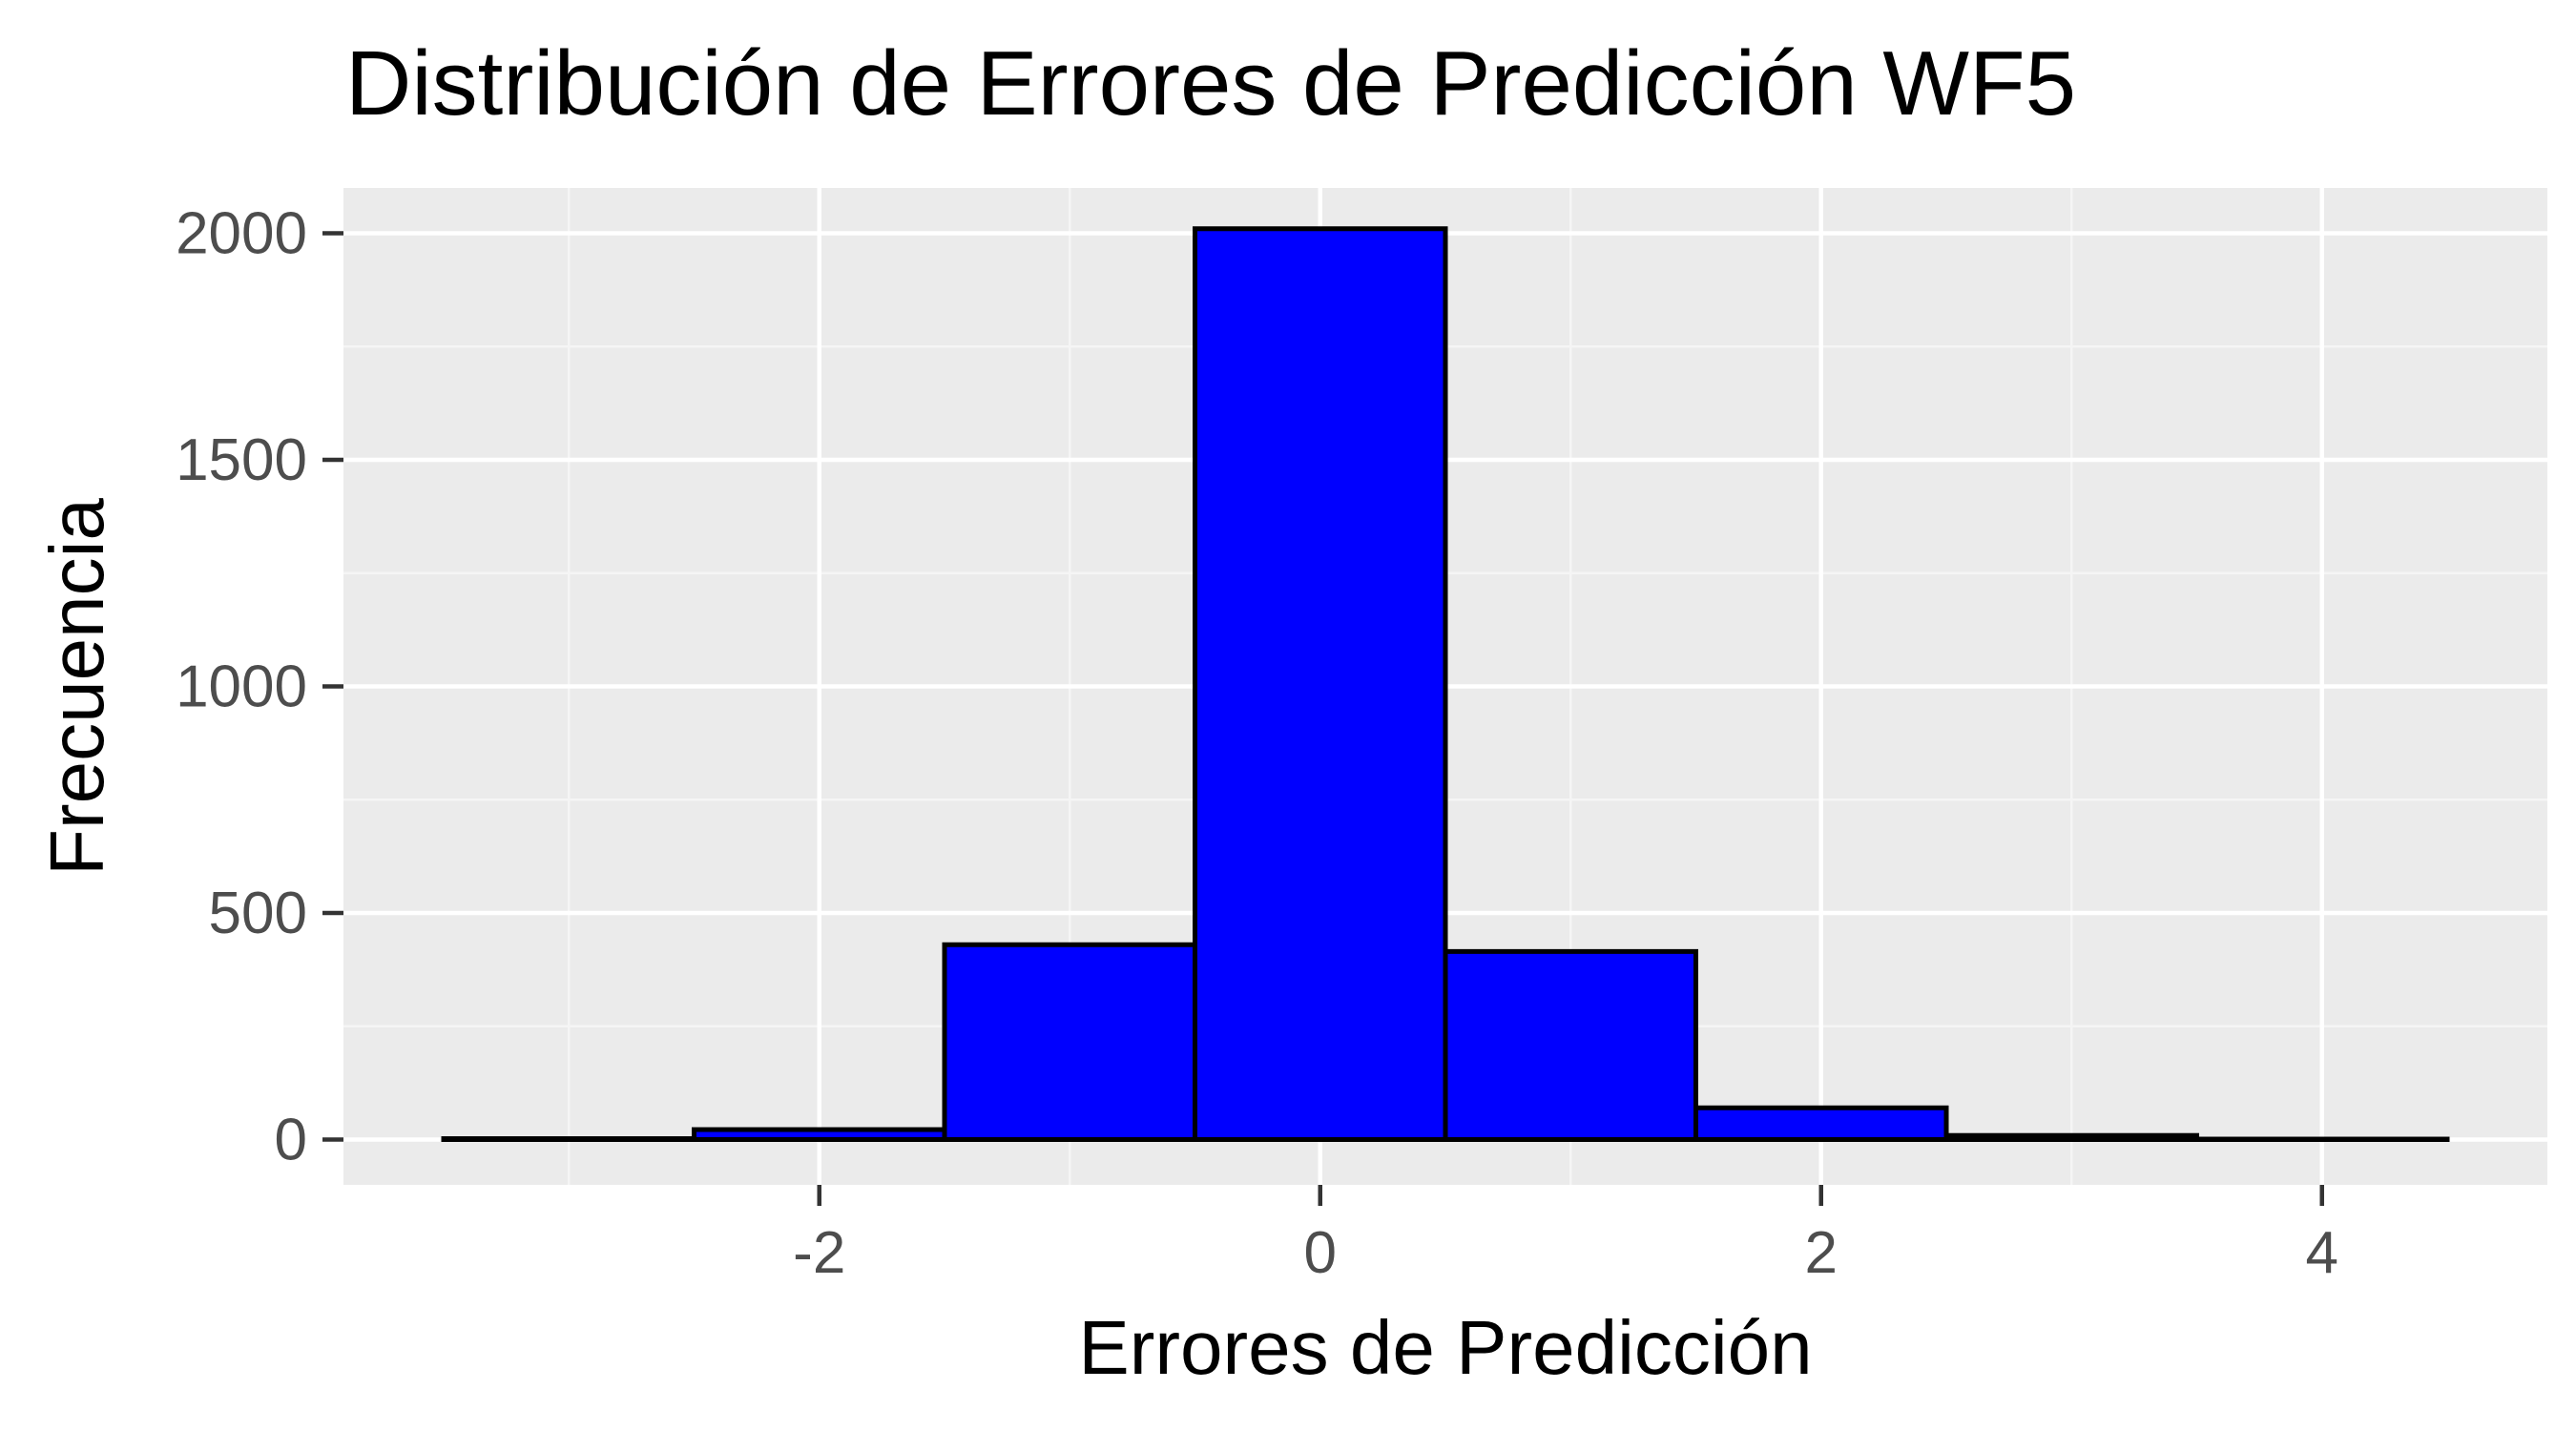  I want to click on x-tick-label: 4, so click(2322, 1253).